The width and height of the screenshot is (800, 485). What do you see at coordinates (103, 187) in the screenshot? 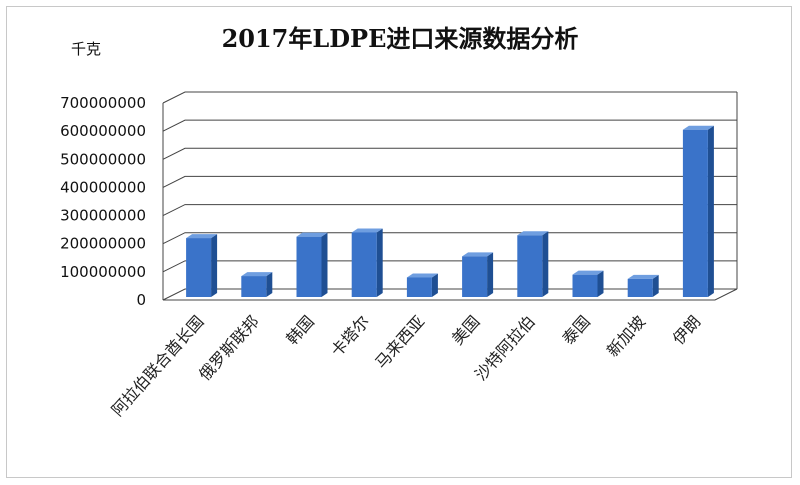
I see `y-tick-label: 400000000` at bounding box center [103, 187].